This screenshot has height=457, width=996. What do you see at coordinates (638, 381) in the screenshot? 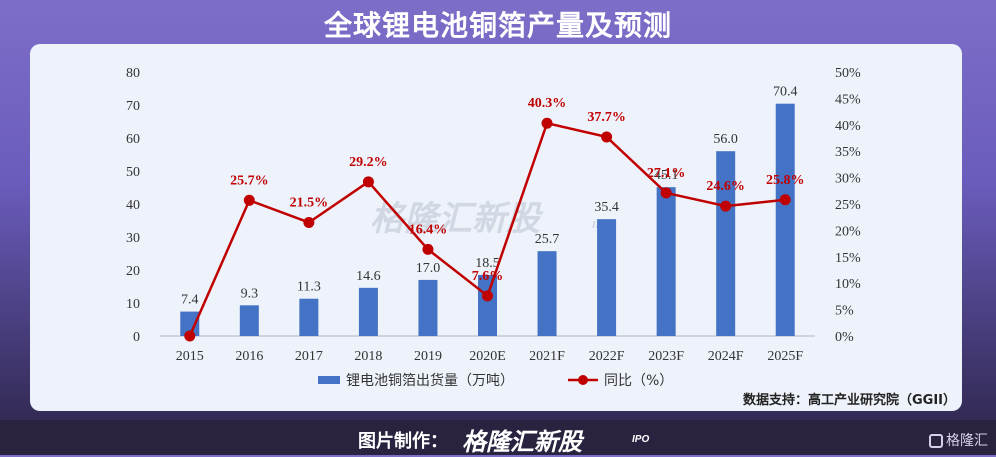
I see `legend-line-label: 同比（%）` at bounding box center [638, 381].